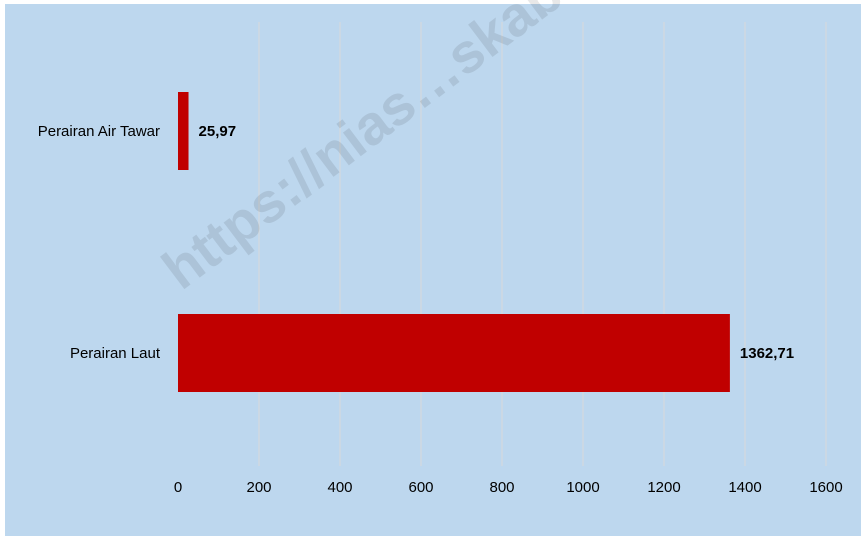  I want to click on x-tick-label-1000: 1000, so click(582, 487).